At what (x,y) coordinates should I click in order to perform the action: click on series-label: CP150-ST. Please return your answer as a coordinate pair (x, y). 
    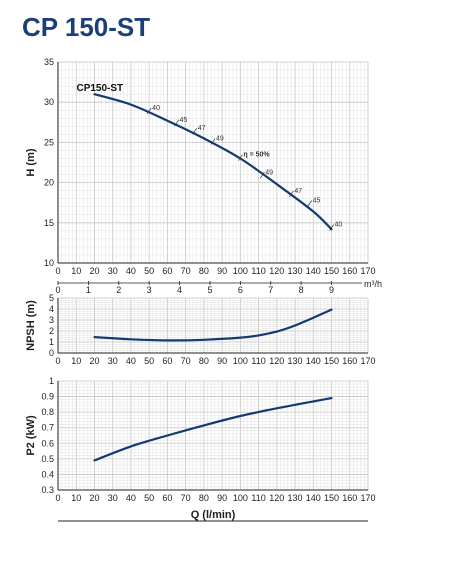
    Looking at the image, I should click on (99, 88).